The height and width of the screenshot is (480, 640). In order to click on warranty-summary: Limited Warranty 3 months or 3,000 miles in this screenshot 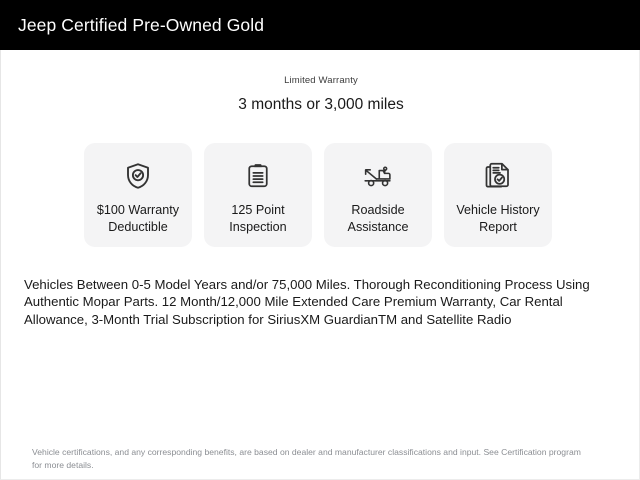, I will do `click(320, 94)`.